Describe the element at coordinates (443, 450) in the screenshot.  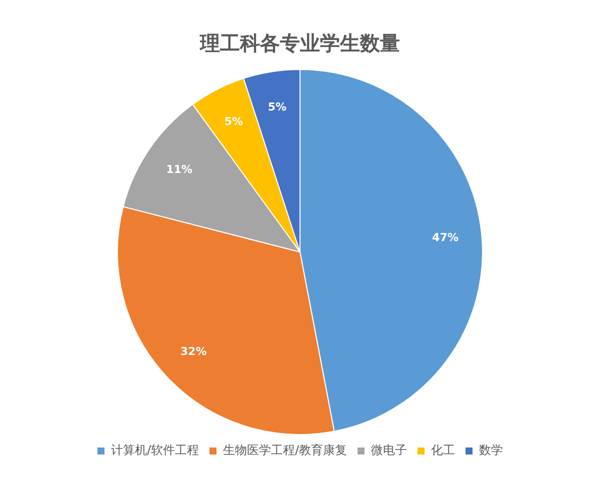
I see `legend-label: 化工` at that location.